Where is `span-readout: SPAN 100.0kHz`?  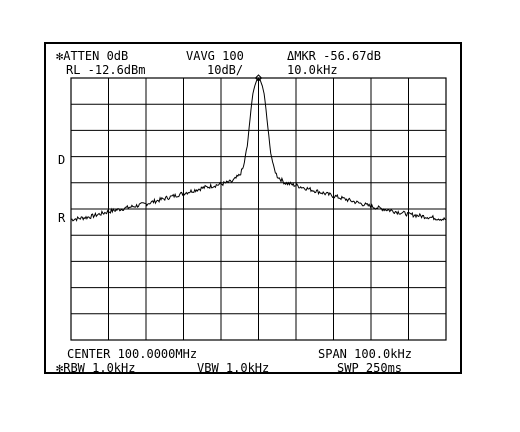 span-readout: SPAN 100.0kHz is located at coordinates (365, 354).